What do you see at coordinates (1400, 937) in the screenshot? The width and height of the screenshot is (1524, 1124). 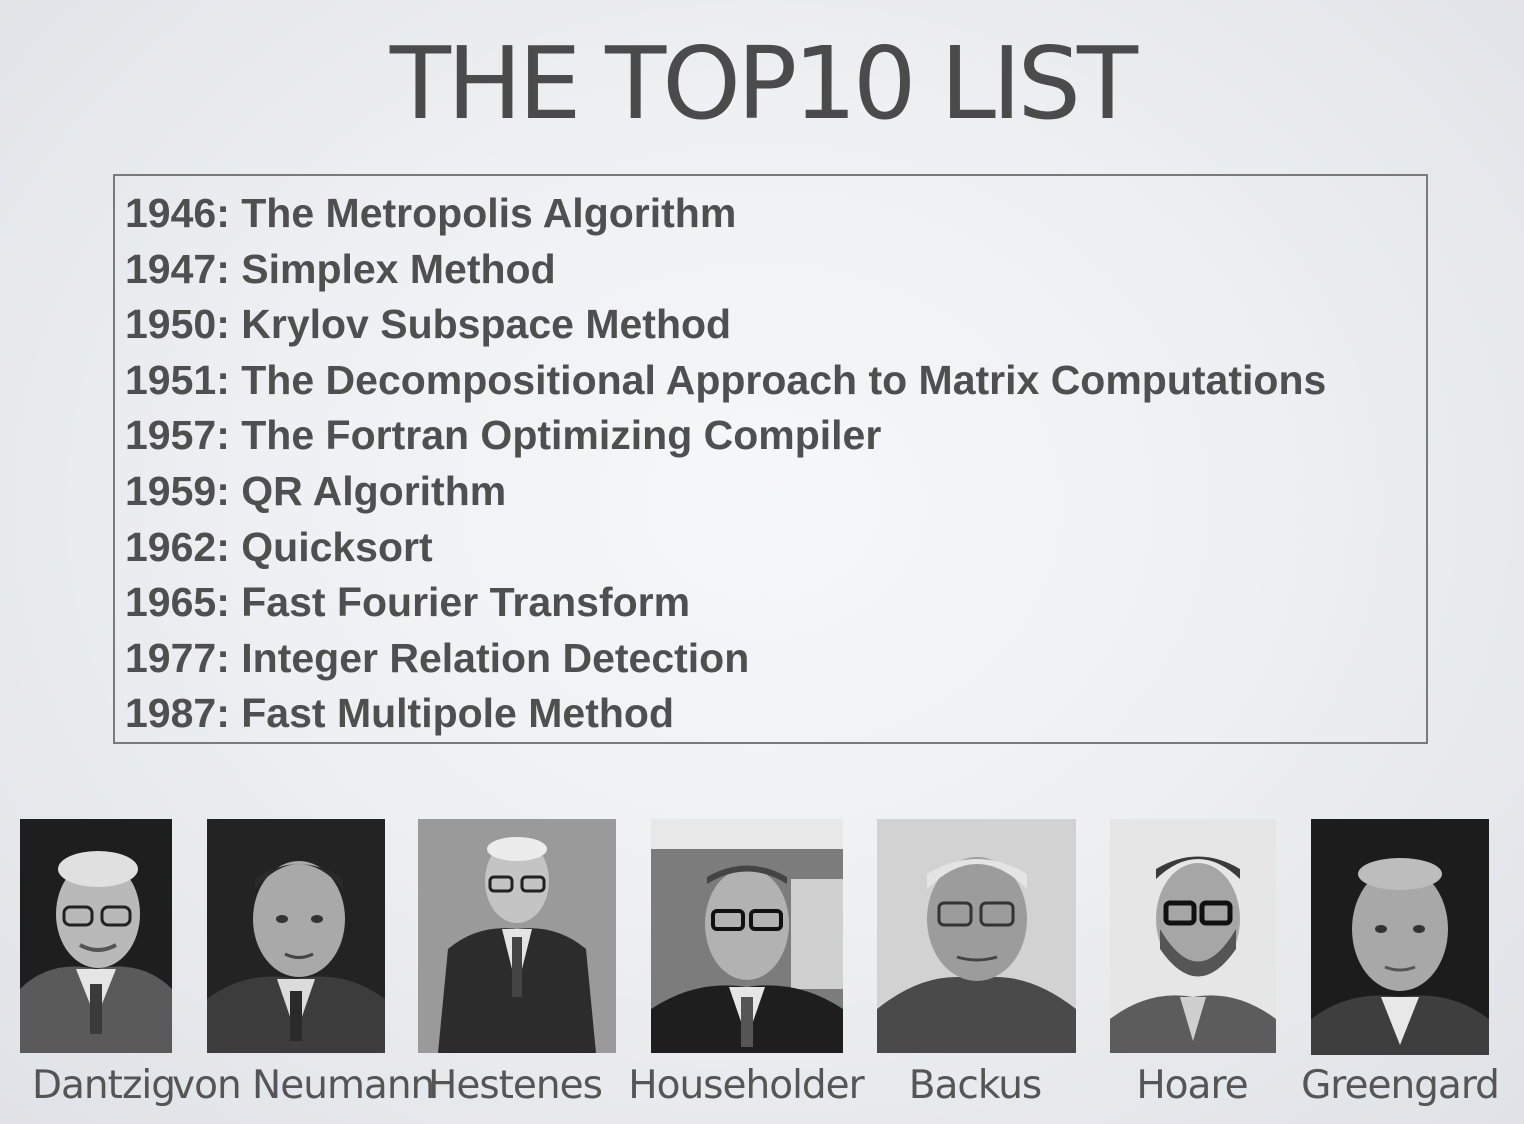 I see `portrait-greengard` at bounding box center [1400, 937].